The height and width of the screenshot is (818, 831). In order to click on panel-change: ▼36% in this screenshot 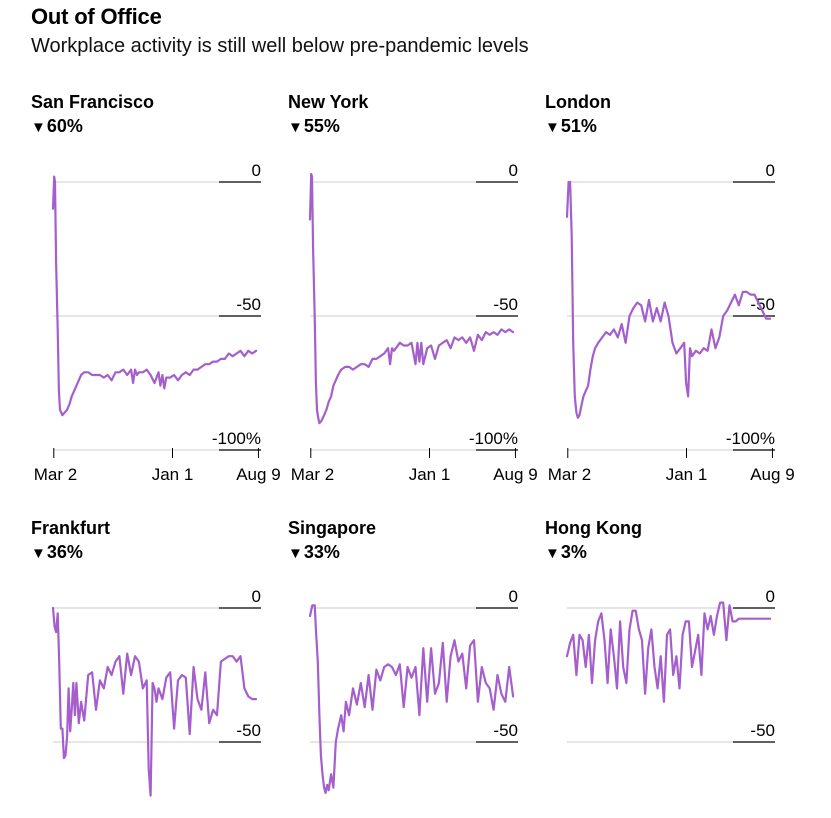, I will do `click(57, 552)`.